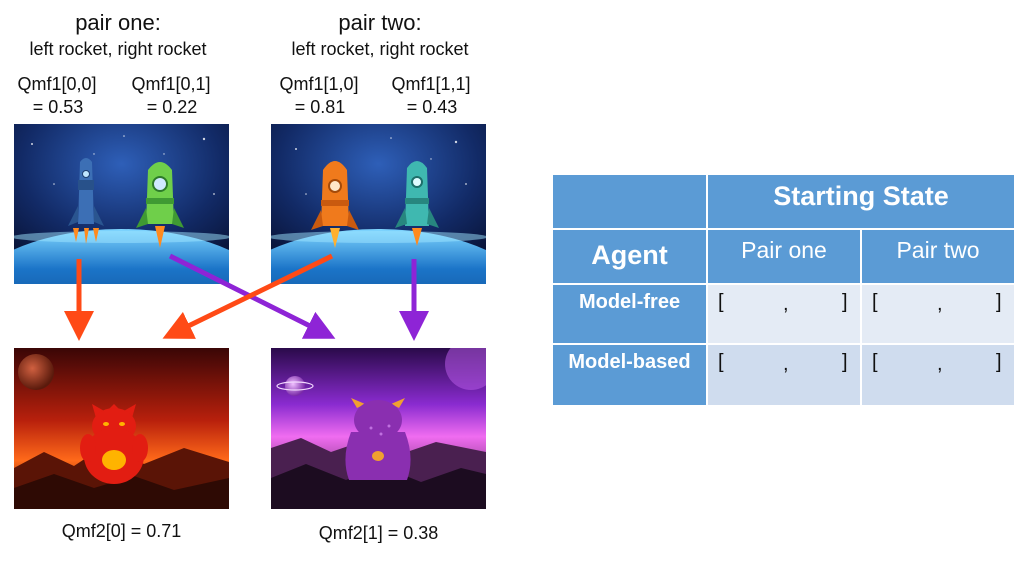  I want to click on pair-one-title: pair one:, so click(118, 22).